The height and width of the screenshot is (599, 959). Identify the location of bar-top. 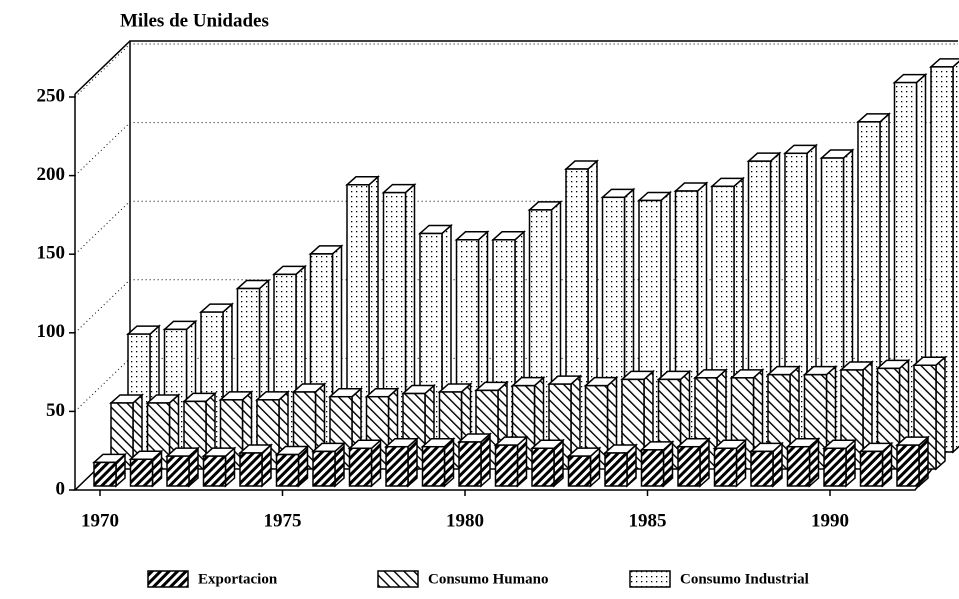
(944, 63).